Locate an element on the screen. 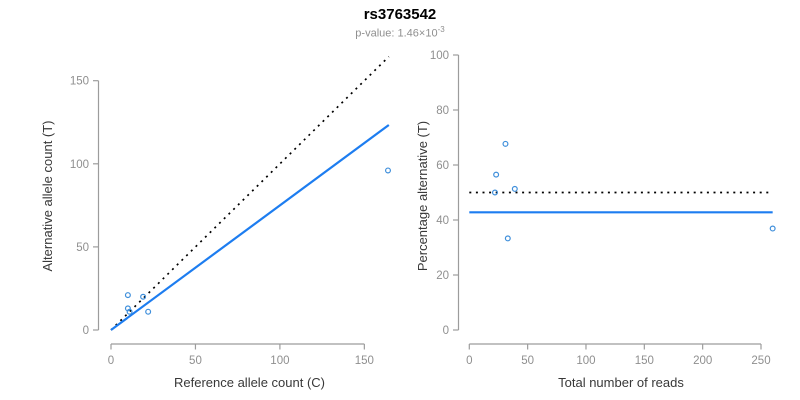 The width and height of the screenshot is (800, 400). y-axis-title: Percentage alternative (T) is located at coordinates (422, 196).